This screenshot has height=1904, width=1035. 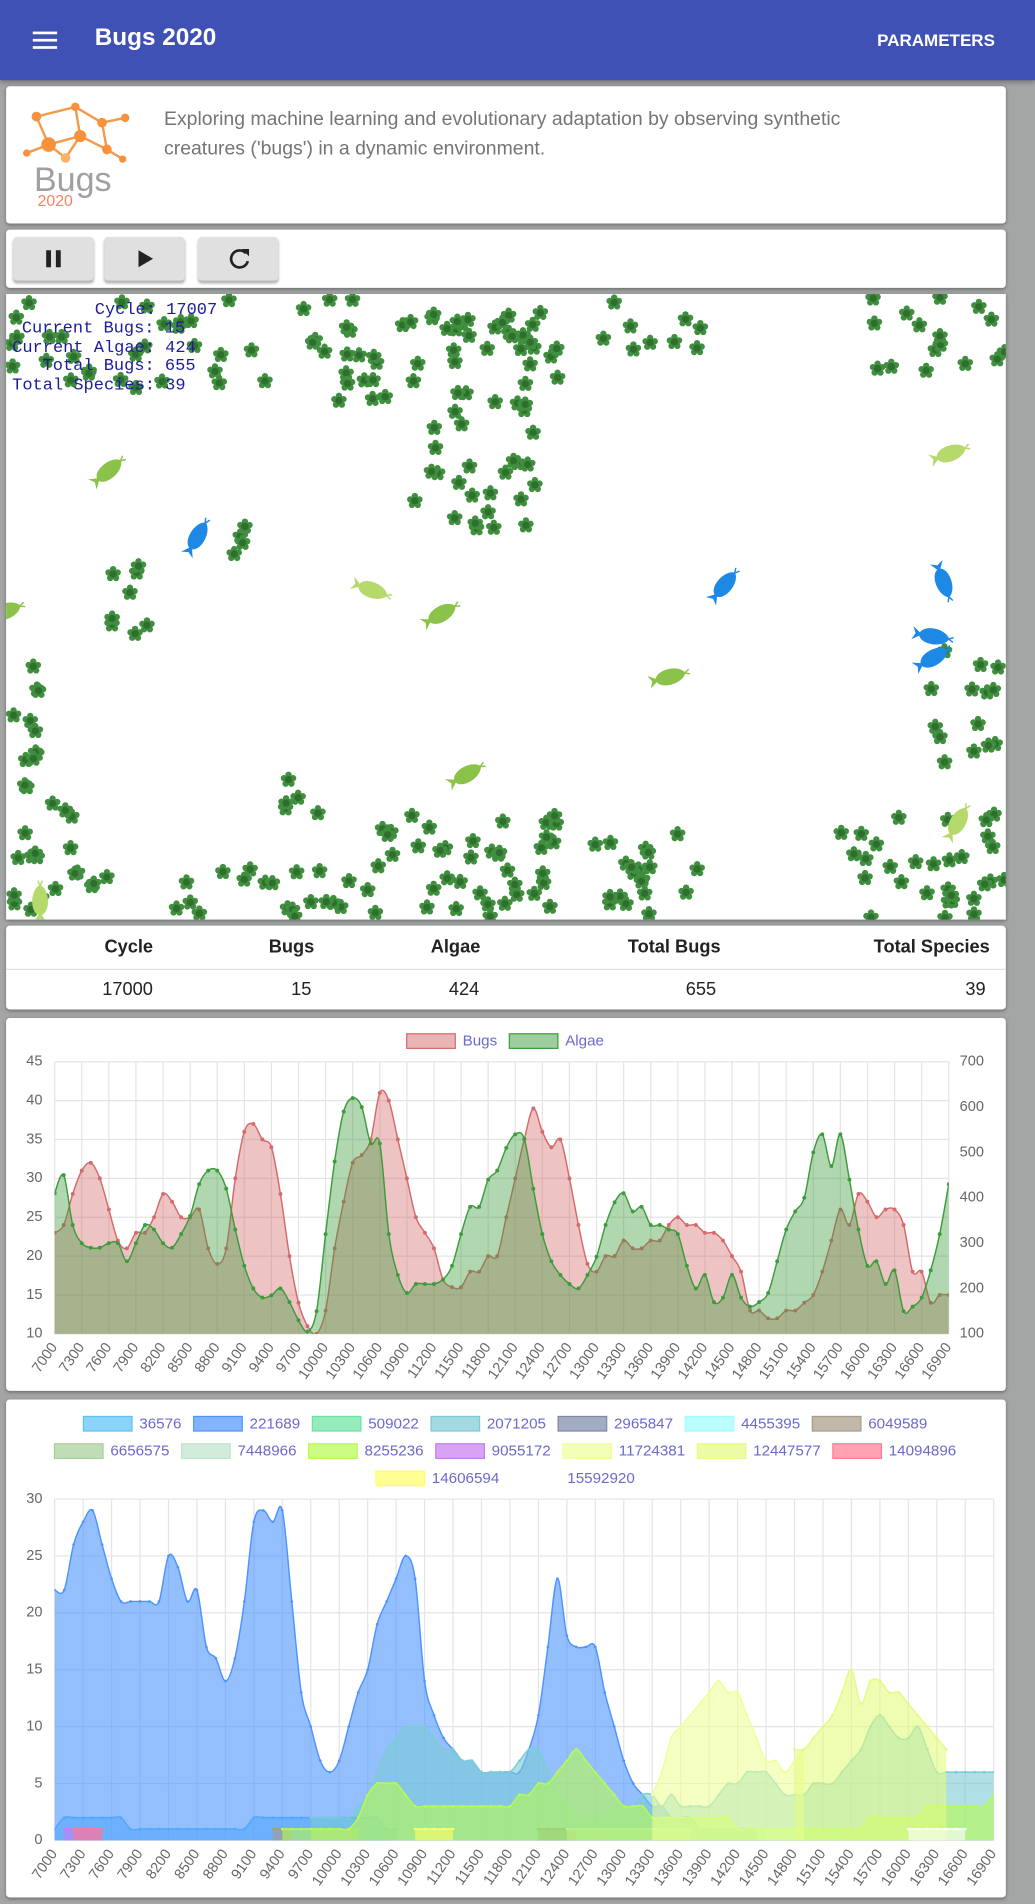 I want to click on x-tick-label: 11200, so click(x=442, y=1867).